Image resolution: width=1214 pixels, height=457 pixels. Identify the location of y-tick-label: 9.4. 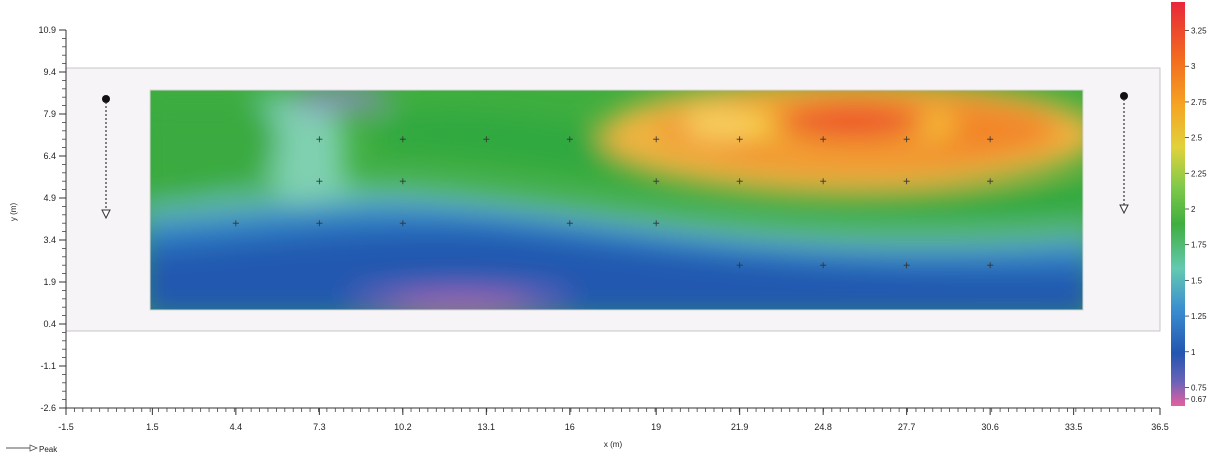
(49, 72).